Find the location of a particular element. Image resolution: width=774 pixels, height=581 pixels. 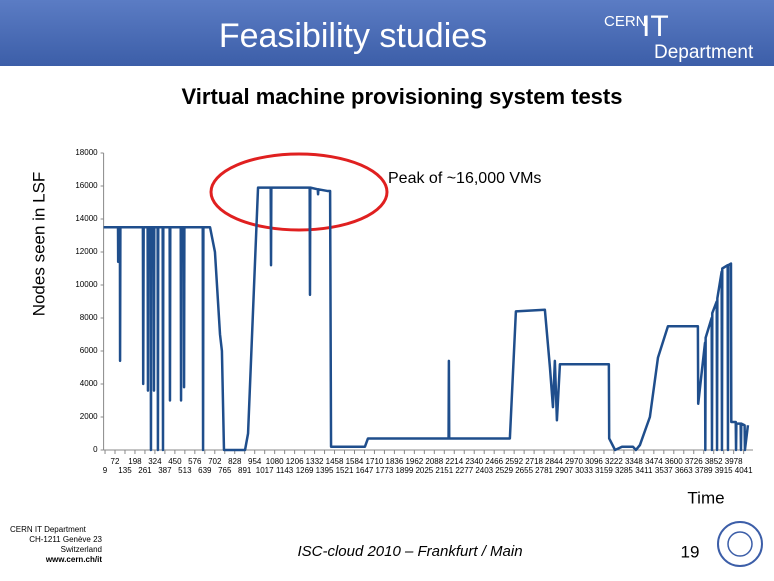

x-tick-label: 1584 is located at coordinates (355, 461).